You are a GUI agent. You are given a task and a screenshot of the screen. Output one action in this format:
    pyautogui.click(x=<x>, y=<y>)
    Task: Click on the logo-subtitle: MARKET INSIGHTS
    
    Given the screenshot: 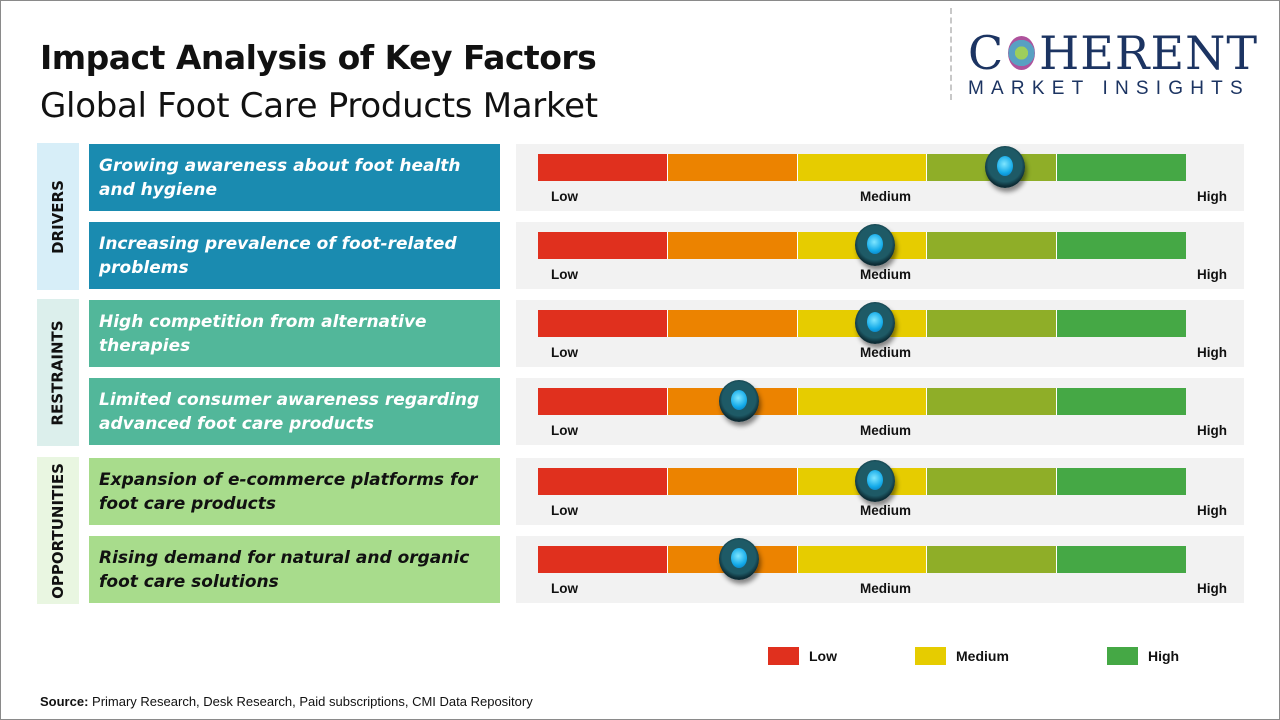 What is the action you would take?
    pyautogui.click(x=1109, y=88)
    